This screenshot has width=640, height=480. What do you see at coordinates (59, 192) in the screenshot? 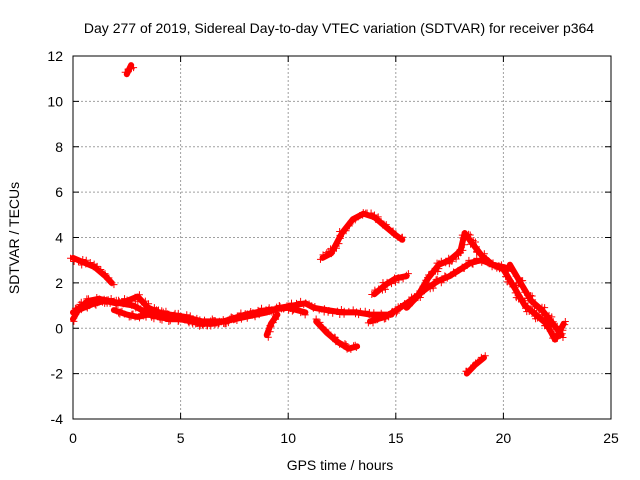
I see `y-tick-label: 6` at bounding box center [59, 192].